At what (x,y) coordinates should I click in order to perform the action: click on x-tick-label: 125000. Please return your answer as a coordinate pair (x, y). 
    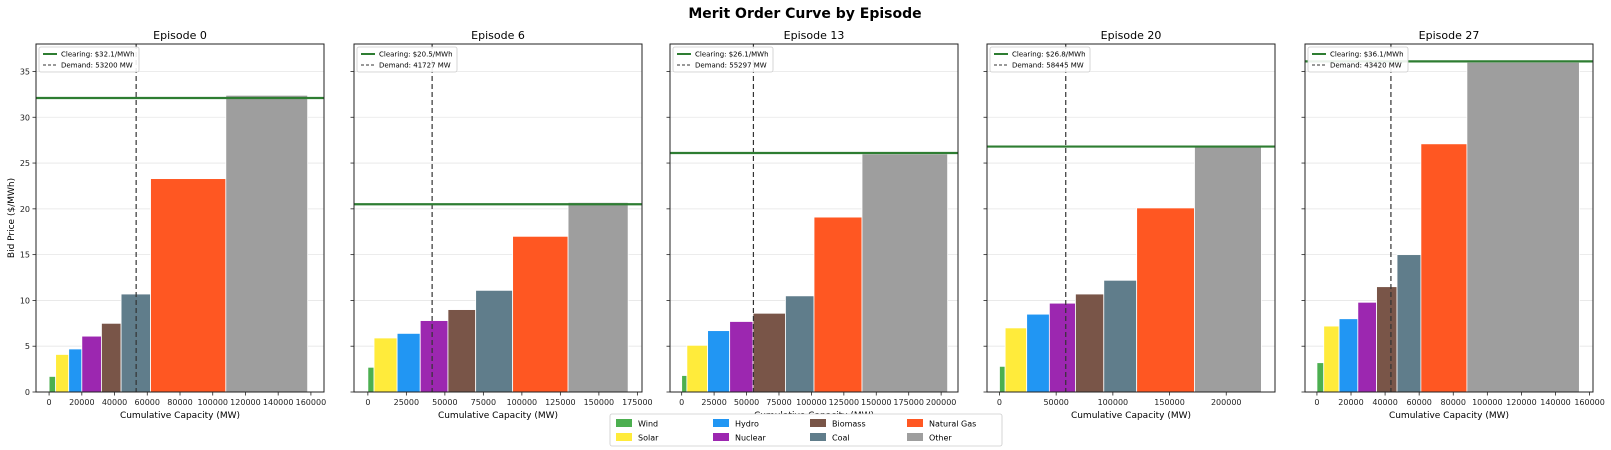
    Looking at the image, I should click on (560, 402).